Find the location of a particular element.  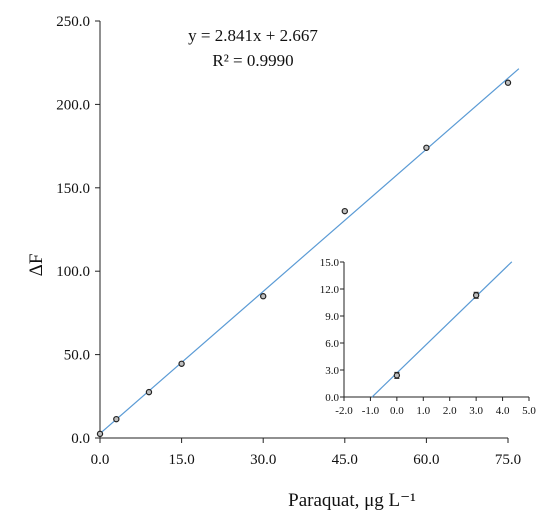

inset-x-tick-label: 3.0 is located at coordinates (476, 411).